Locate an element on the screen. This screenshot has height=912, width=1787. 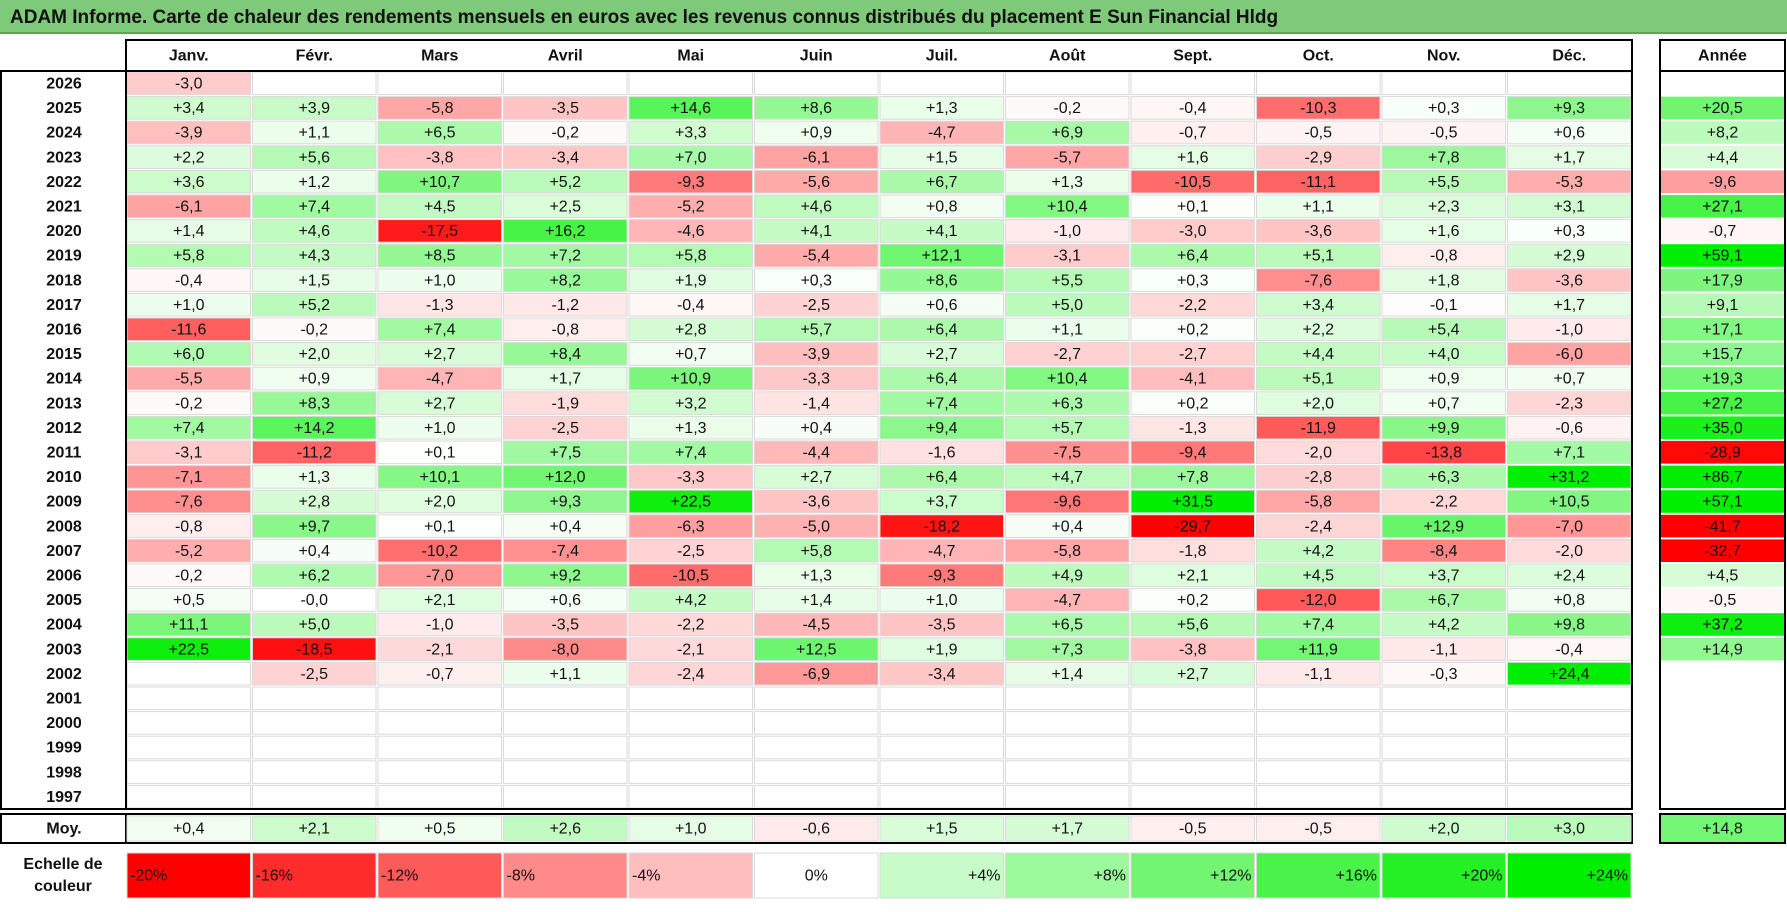
heat-cell-value: -0,8 is located at coordinates (1444, 256).